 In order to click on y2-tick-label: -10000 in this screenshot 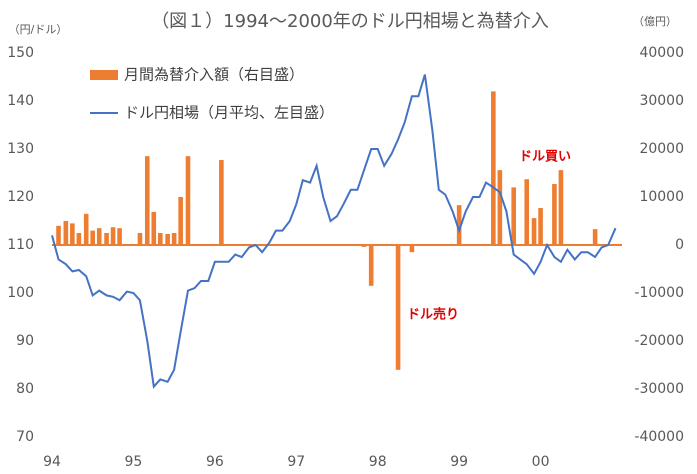, I will do `click(659, 293)`.